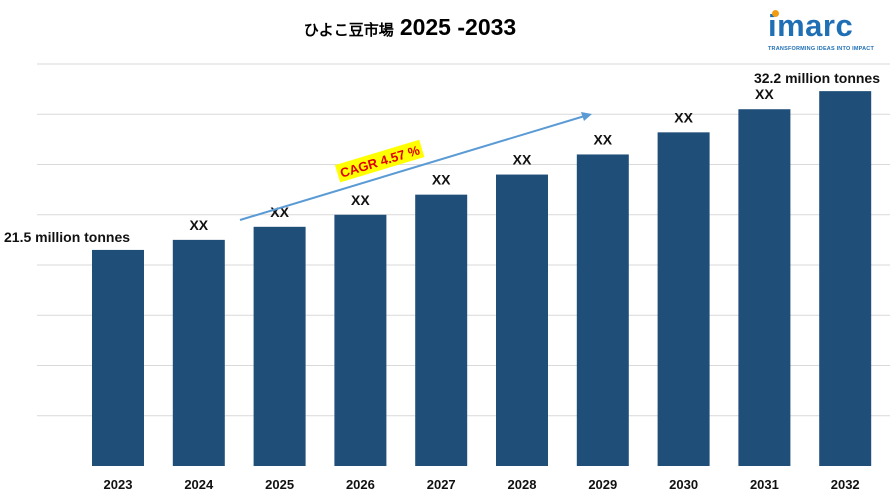 The width and height of the screenshot is (890, 502). I want to click on x-tick-2029: 2029, so click(602, 484).